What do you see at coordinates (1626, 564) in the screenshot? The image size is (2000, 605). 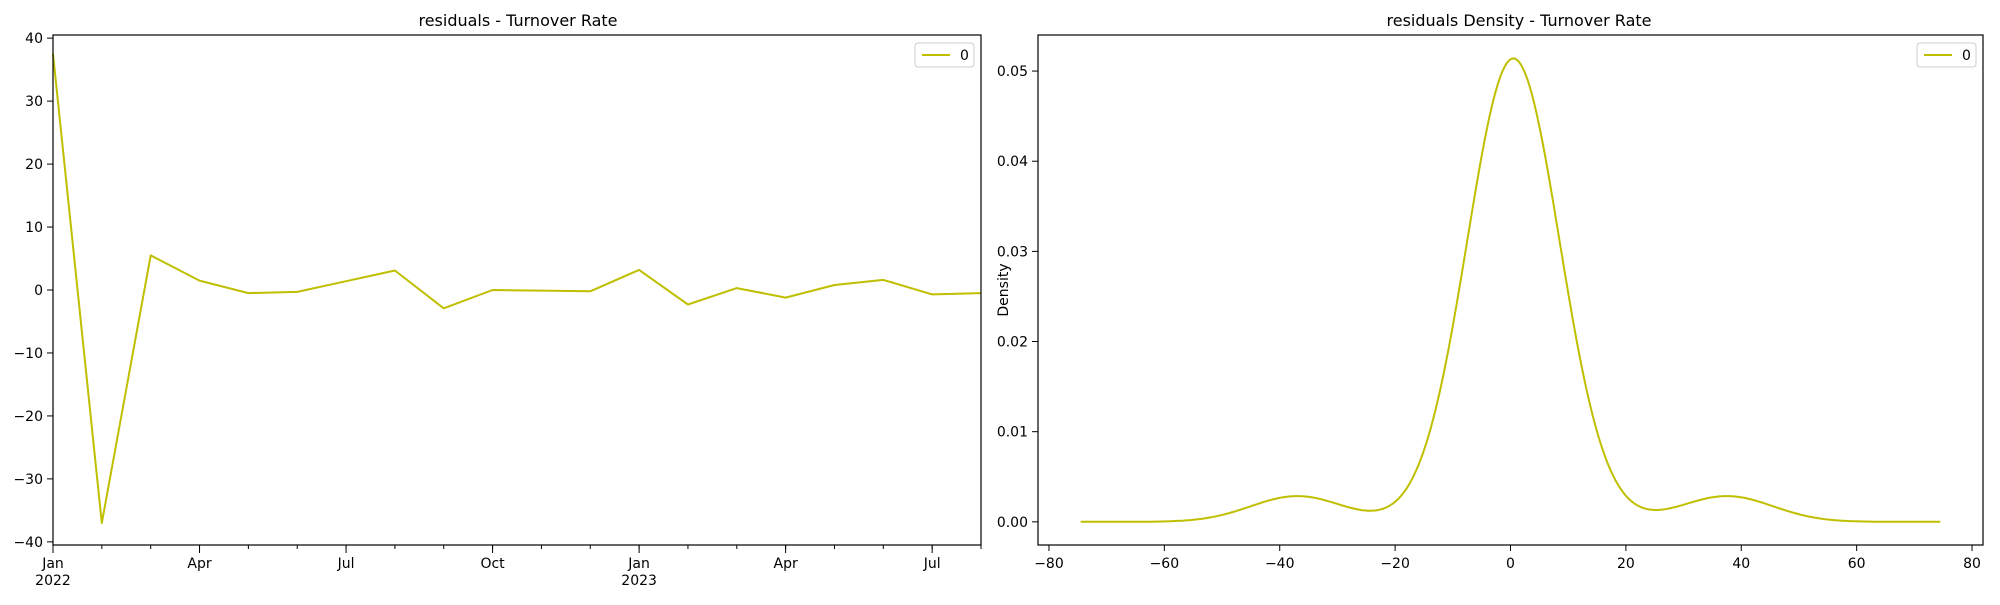 I see `x-tick-label: 20` at bounding box center [1626, 564].